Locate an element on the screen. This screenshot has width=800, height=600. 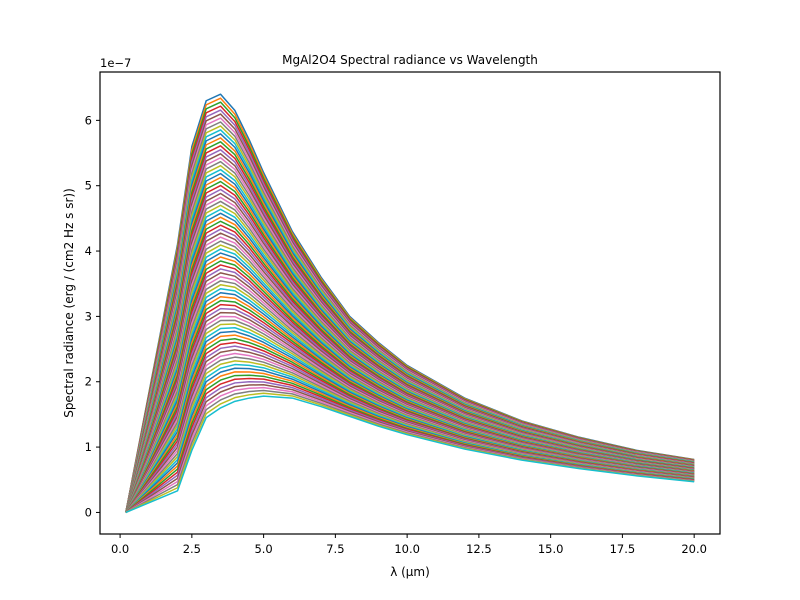
y-tick-label: 4 is located at coordinates (88, 251).